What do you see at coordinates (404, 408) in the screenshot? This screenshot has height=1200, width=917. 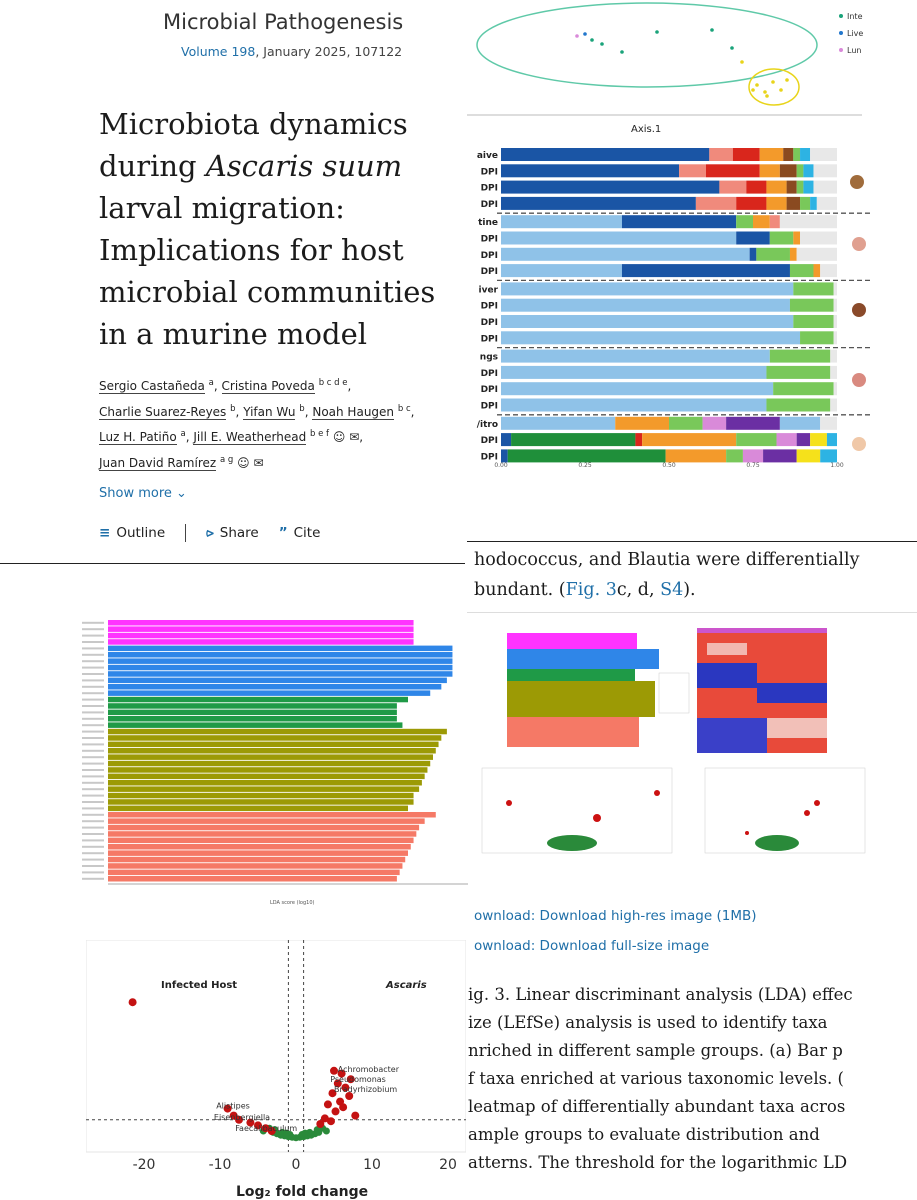 I see `author-affiliation: b c` at bounding box center [404, 408].